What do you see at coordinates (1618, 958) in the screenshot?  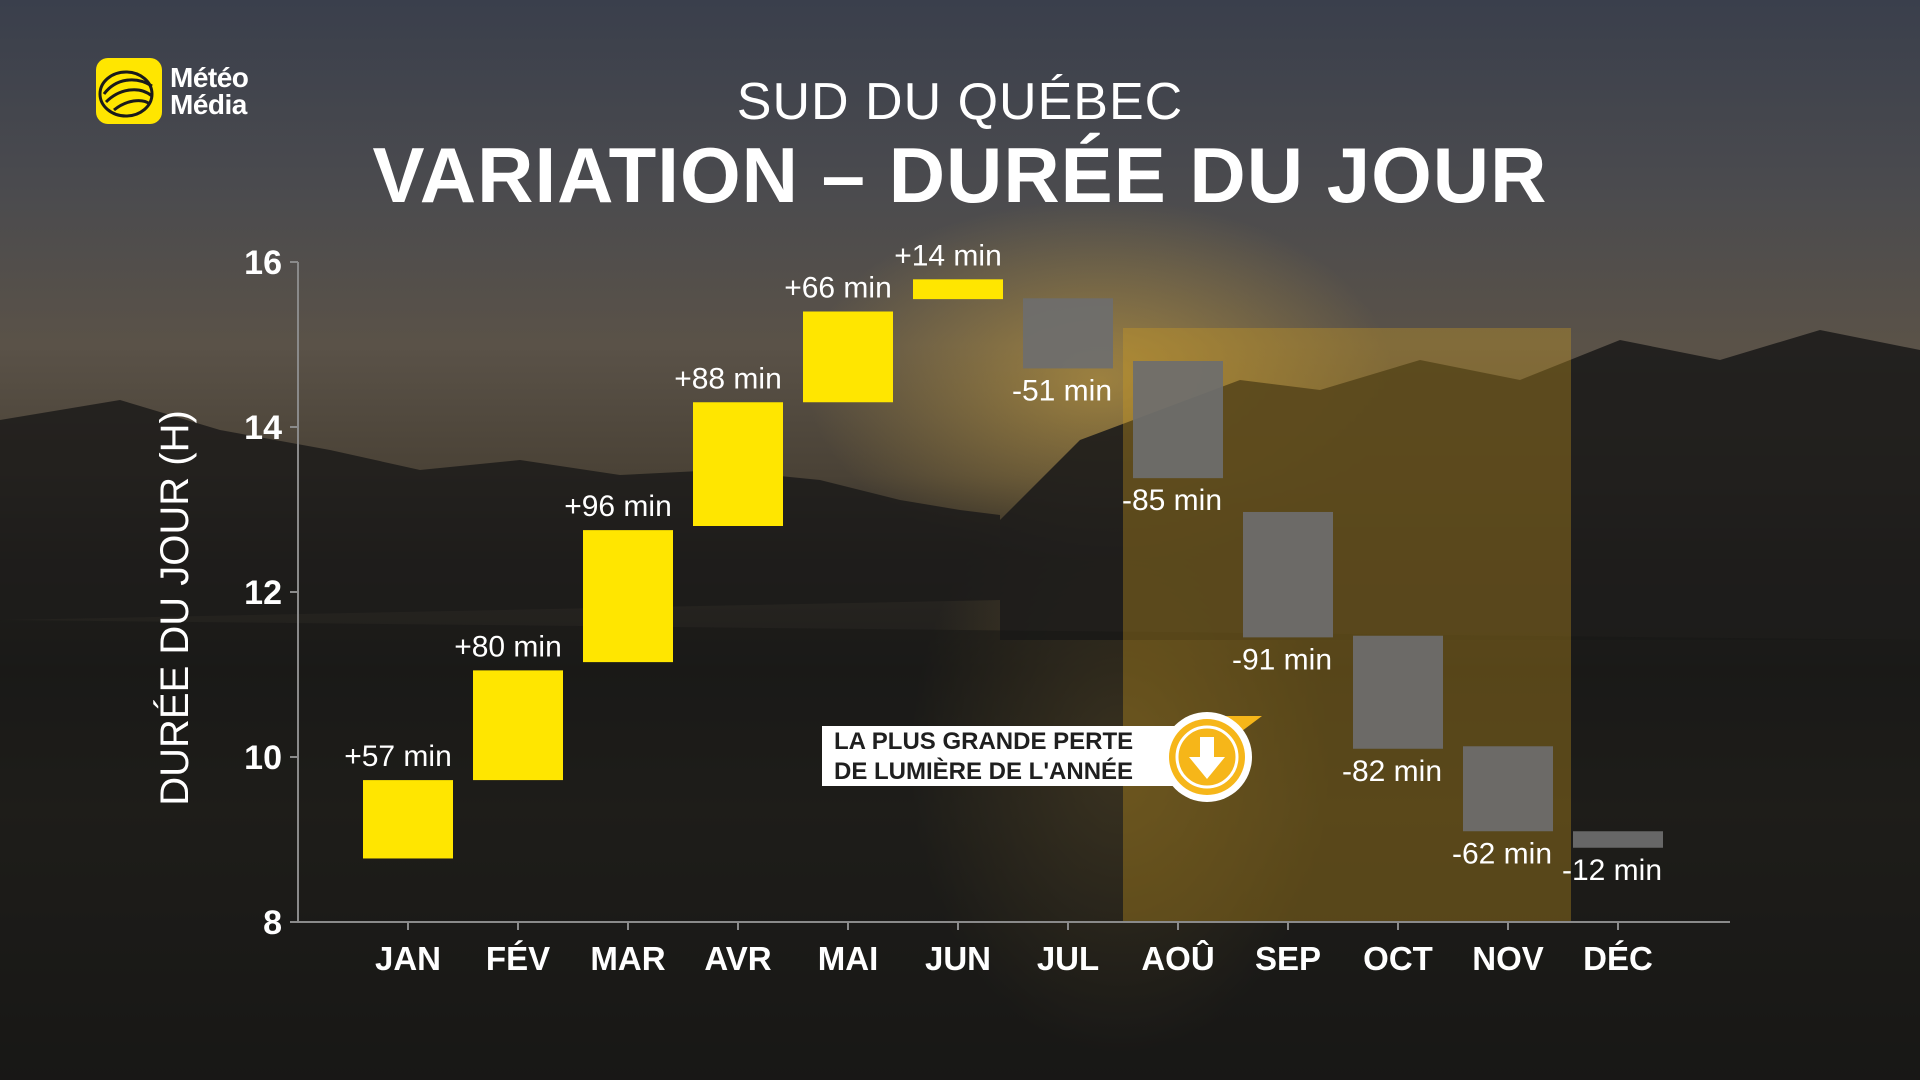 I see `x-tick-label: DÉC` at bounding box center [1618, 958].